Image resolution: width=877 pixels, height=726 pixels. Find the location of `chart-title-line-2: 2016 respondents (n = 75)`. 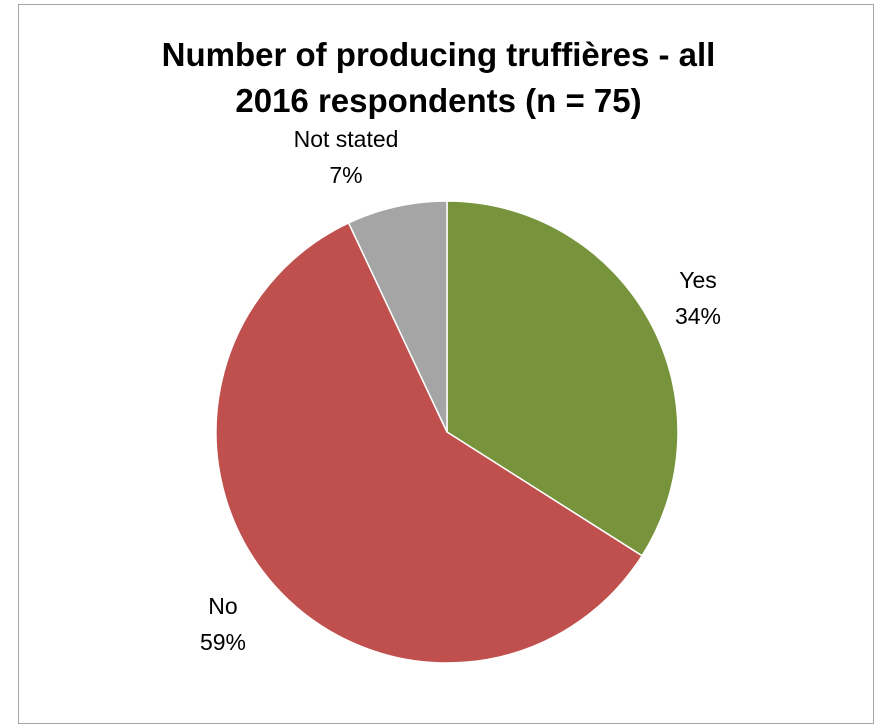

chart-title-line-2: 2016 respondents (n = 75) is located at coordinates (438, 100).